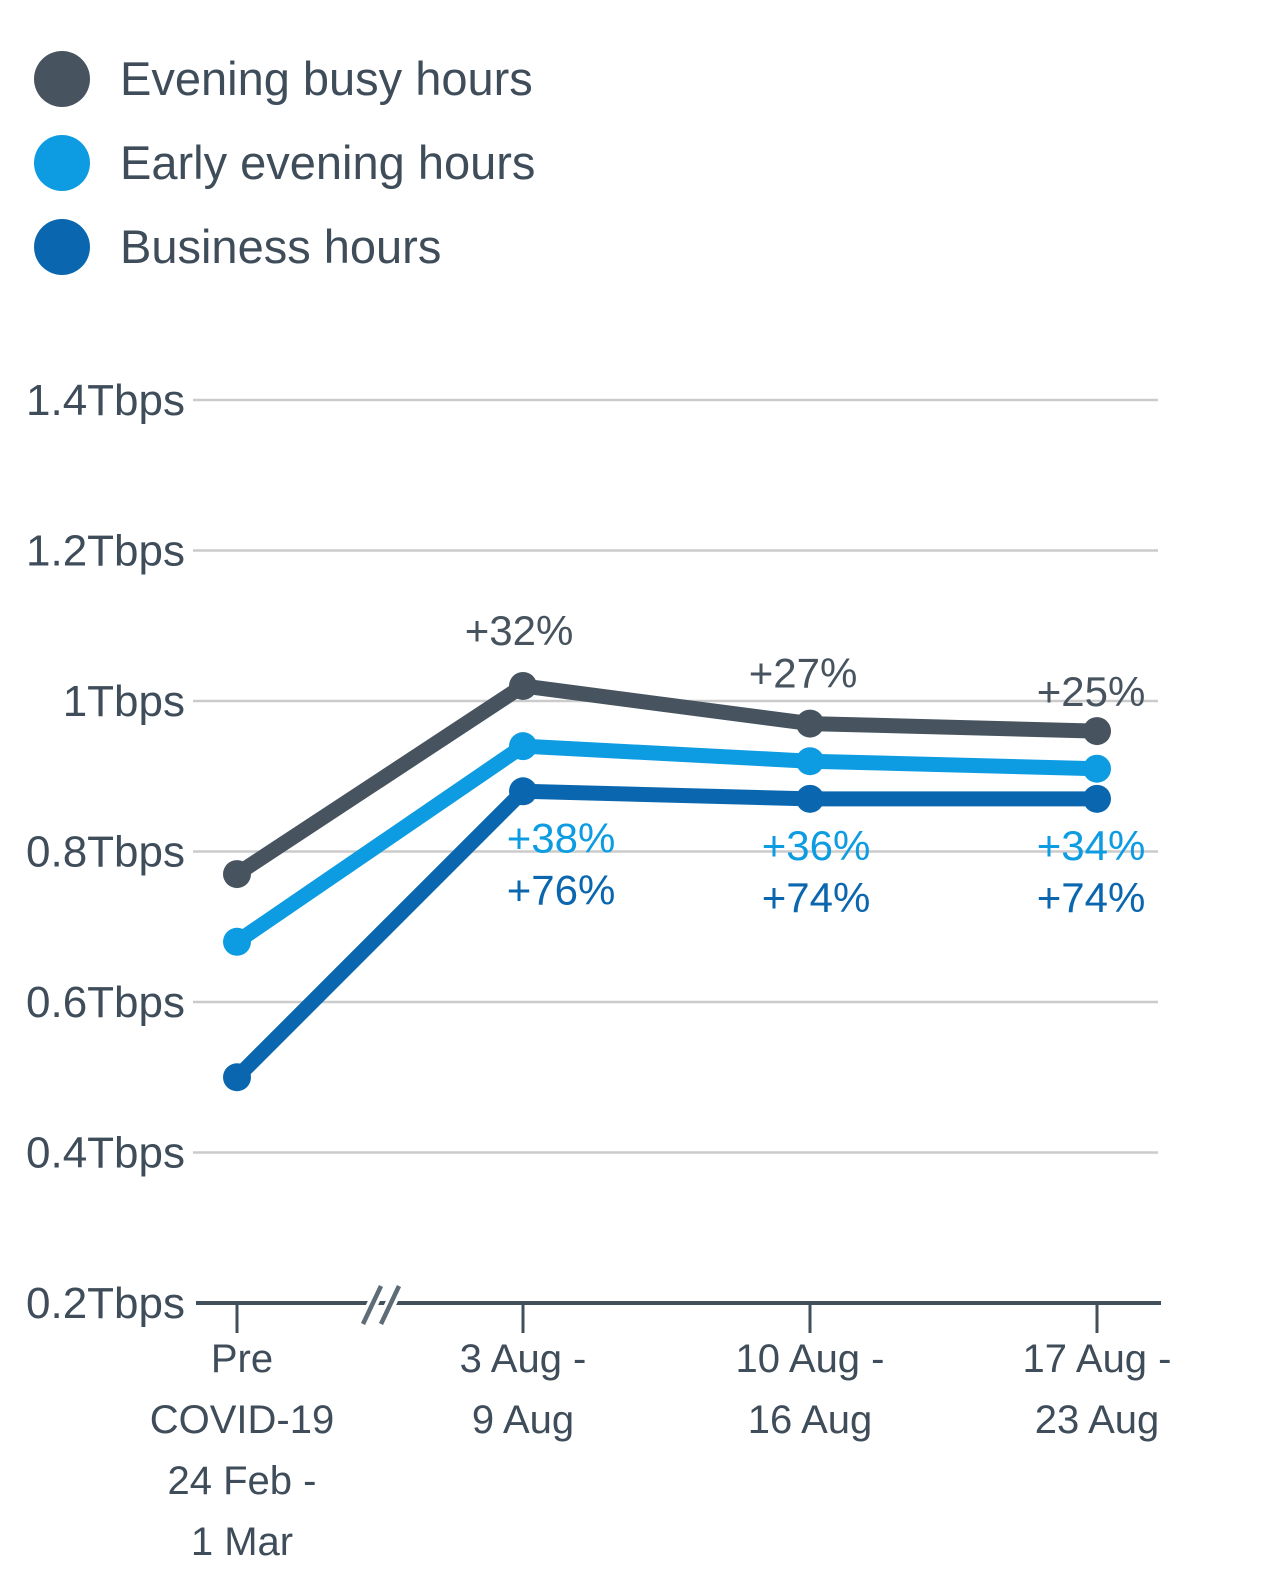 The height and width of the screenshot is (1577, 1280). Describe the element at coordinates (809, 1359) in the screenshot. I see `x-axis-label: 10 Aug -` at that location.